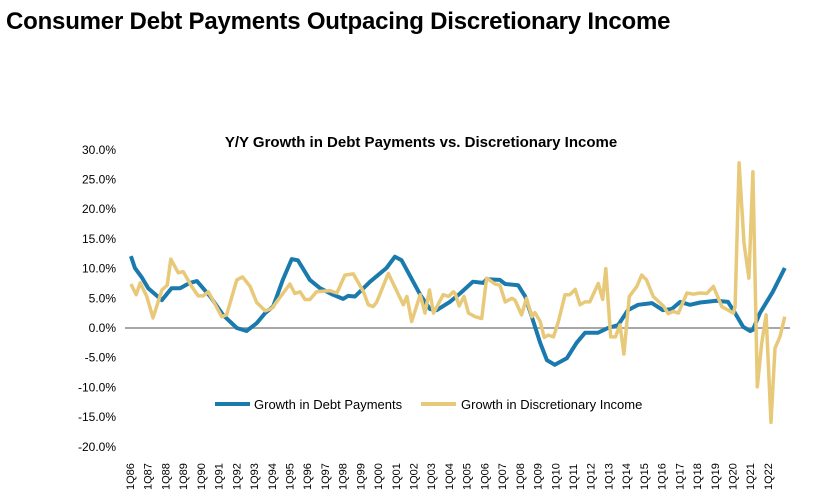 This screenshot has width=815, height=502. What do you see at coordinates (432, 476) in the screenshot?
I see `x-tick-label: 1Q03` at bounding box center [432, 476].